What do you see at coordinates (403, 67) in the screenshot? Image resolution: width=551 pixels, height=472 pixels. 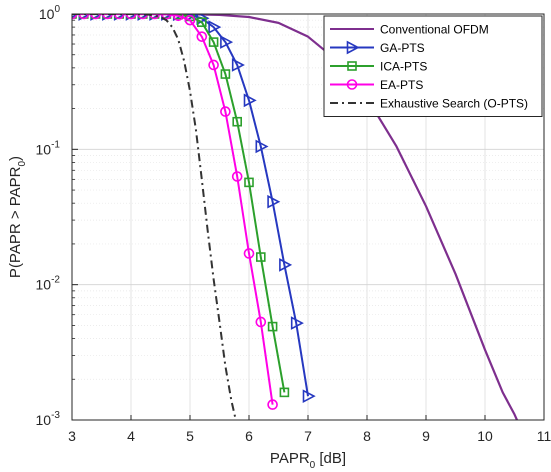 I see `legend-label: ICA-PTS` at bounding box center [403, 67].